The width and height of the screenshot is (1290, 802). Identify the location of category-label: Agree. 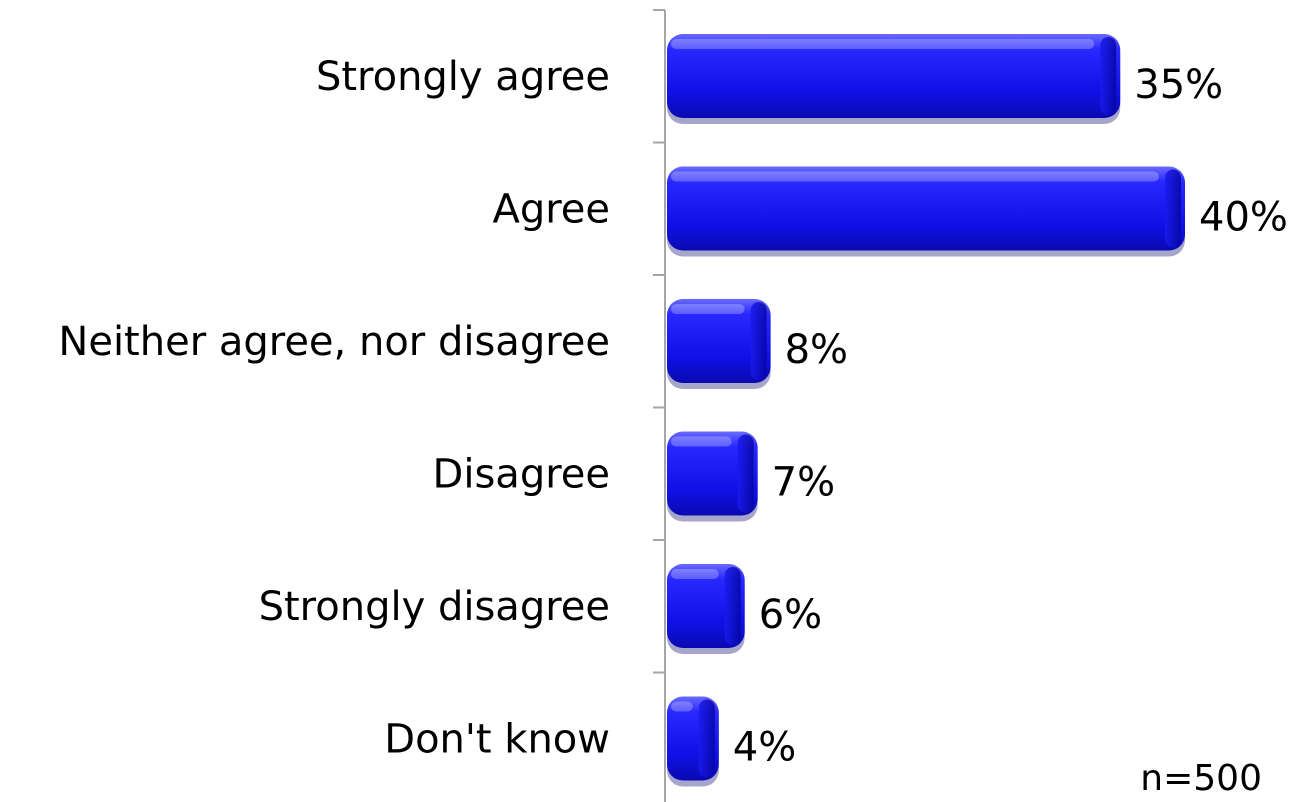
(551, 210).